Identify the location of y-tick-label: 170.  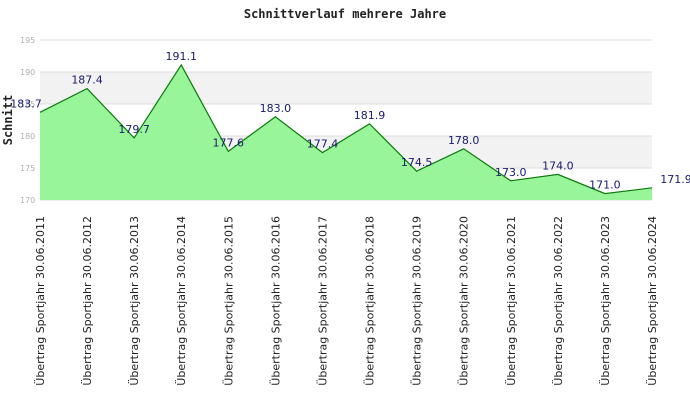
(27, 200).